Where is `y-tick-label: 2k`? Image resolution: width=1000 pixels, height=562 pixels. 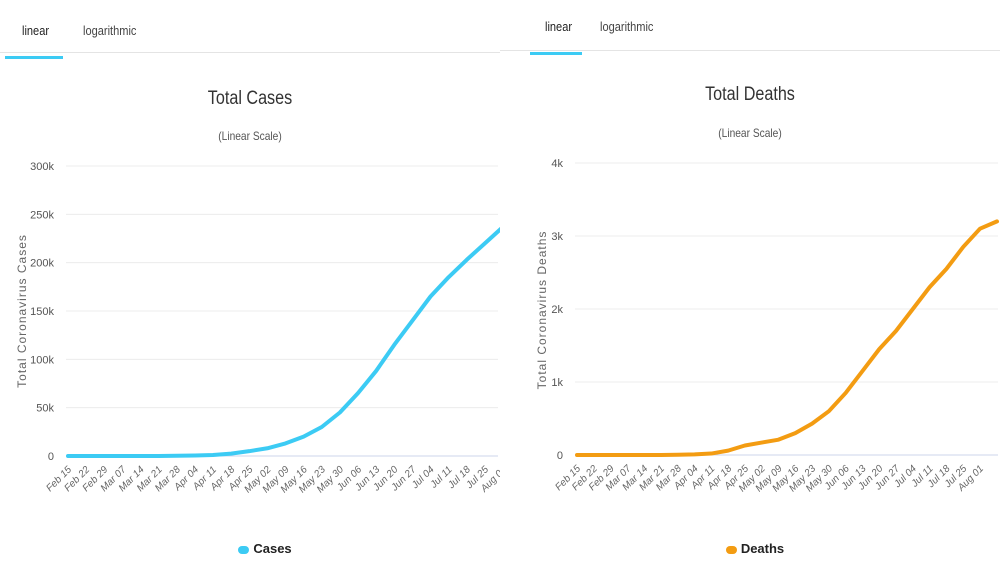
y-tick-label: 2k is located at coordinates (557, 310).